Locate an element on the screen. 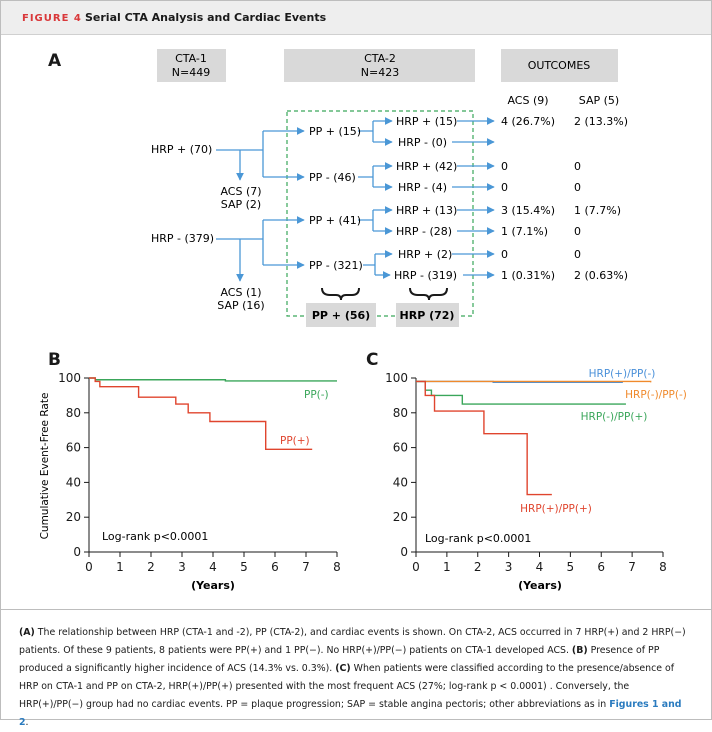 The height and width of the screenshot is (732, 712). panel-c-logrank: Log-rank p<0.0001 is located at coordinates (478, 538).